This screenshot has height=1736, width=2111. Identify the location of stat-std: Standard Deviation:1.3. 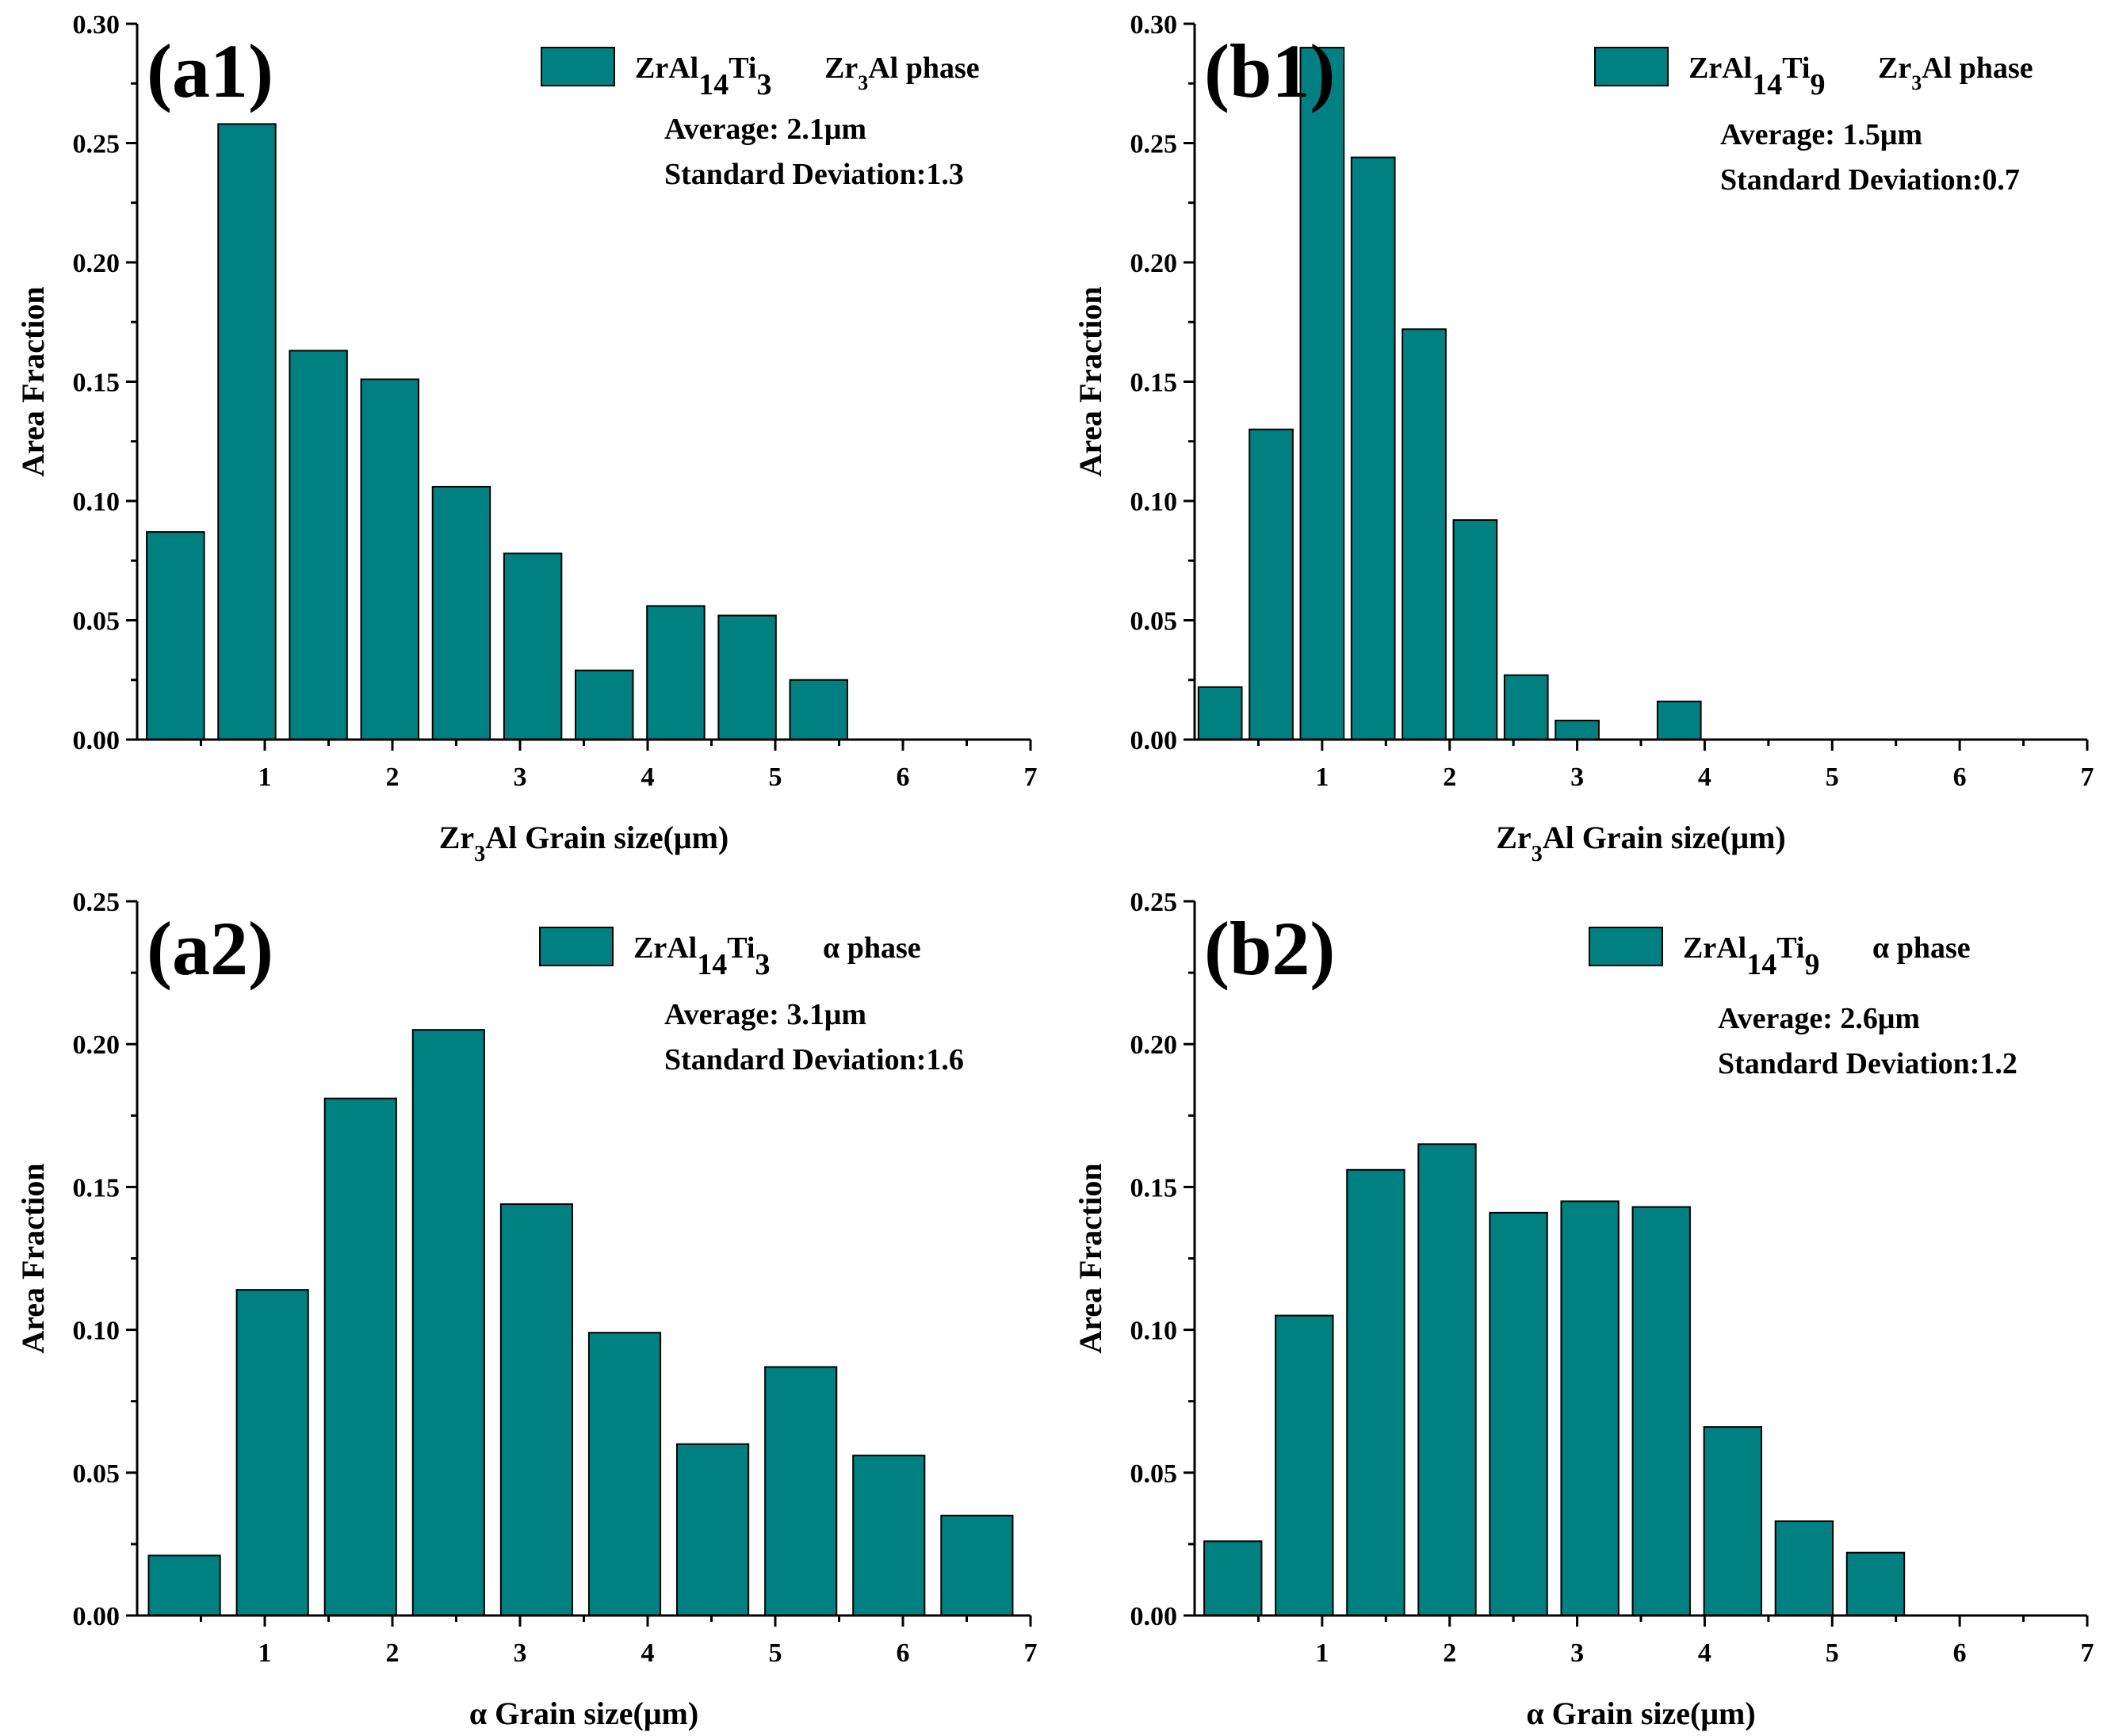
(814, 174).